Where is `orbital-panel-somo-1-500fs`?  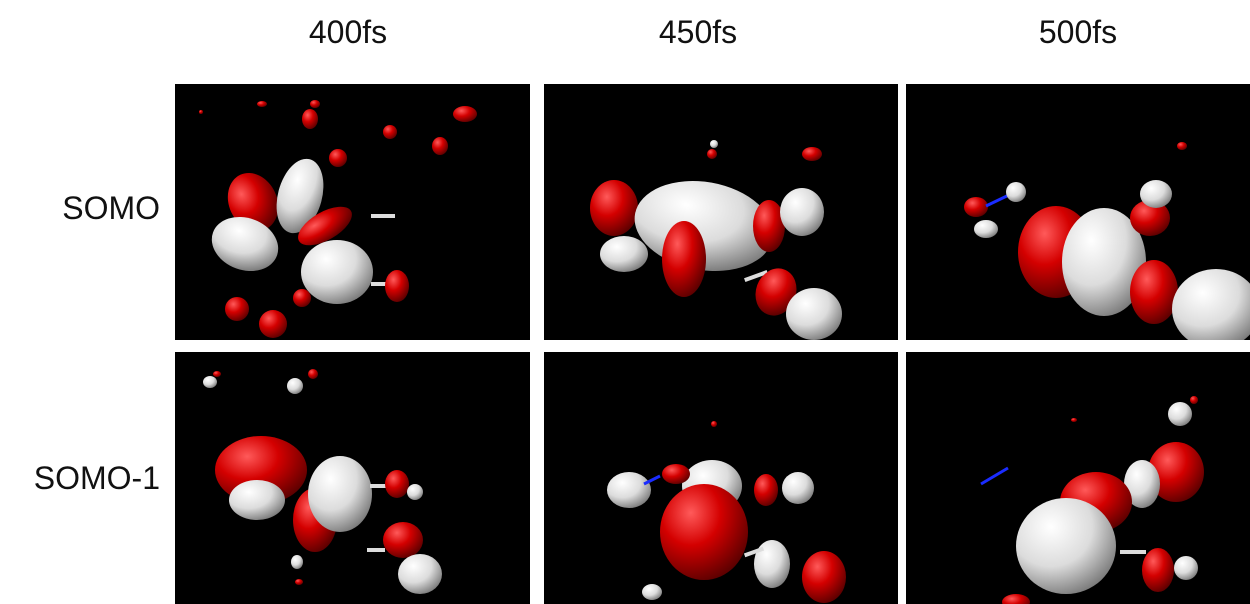 orbital-panel-somo-1-500fs is located at coordinates (1078, 478).